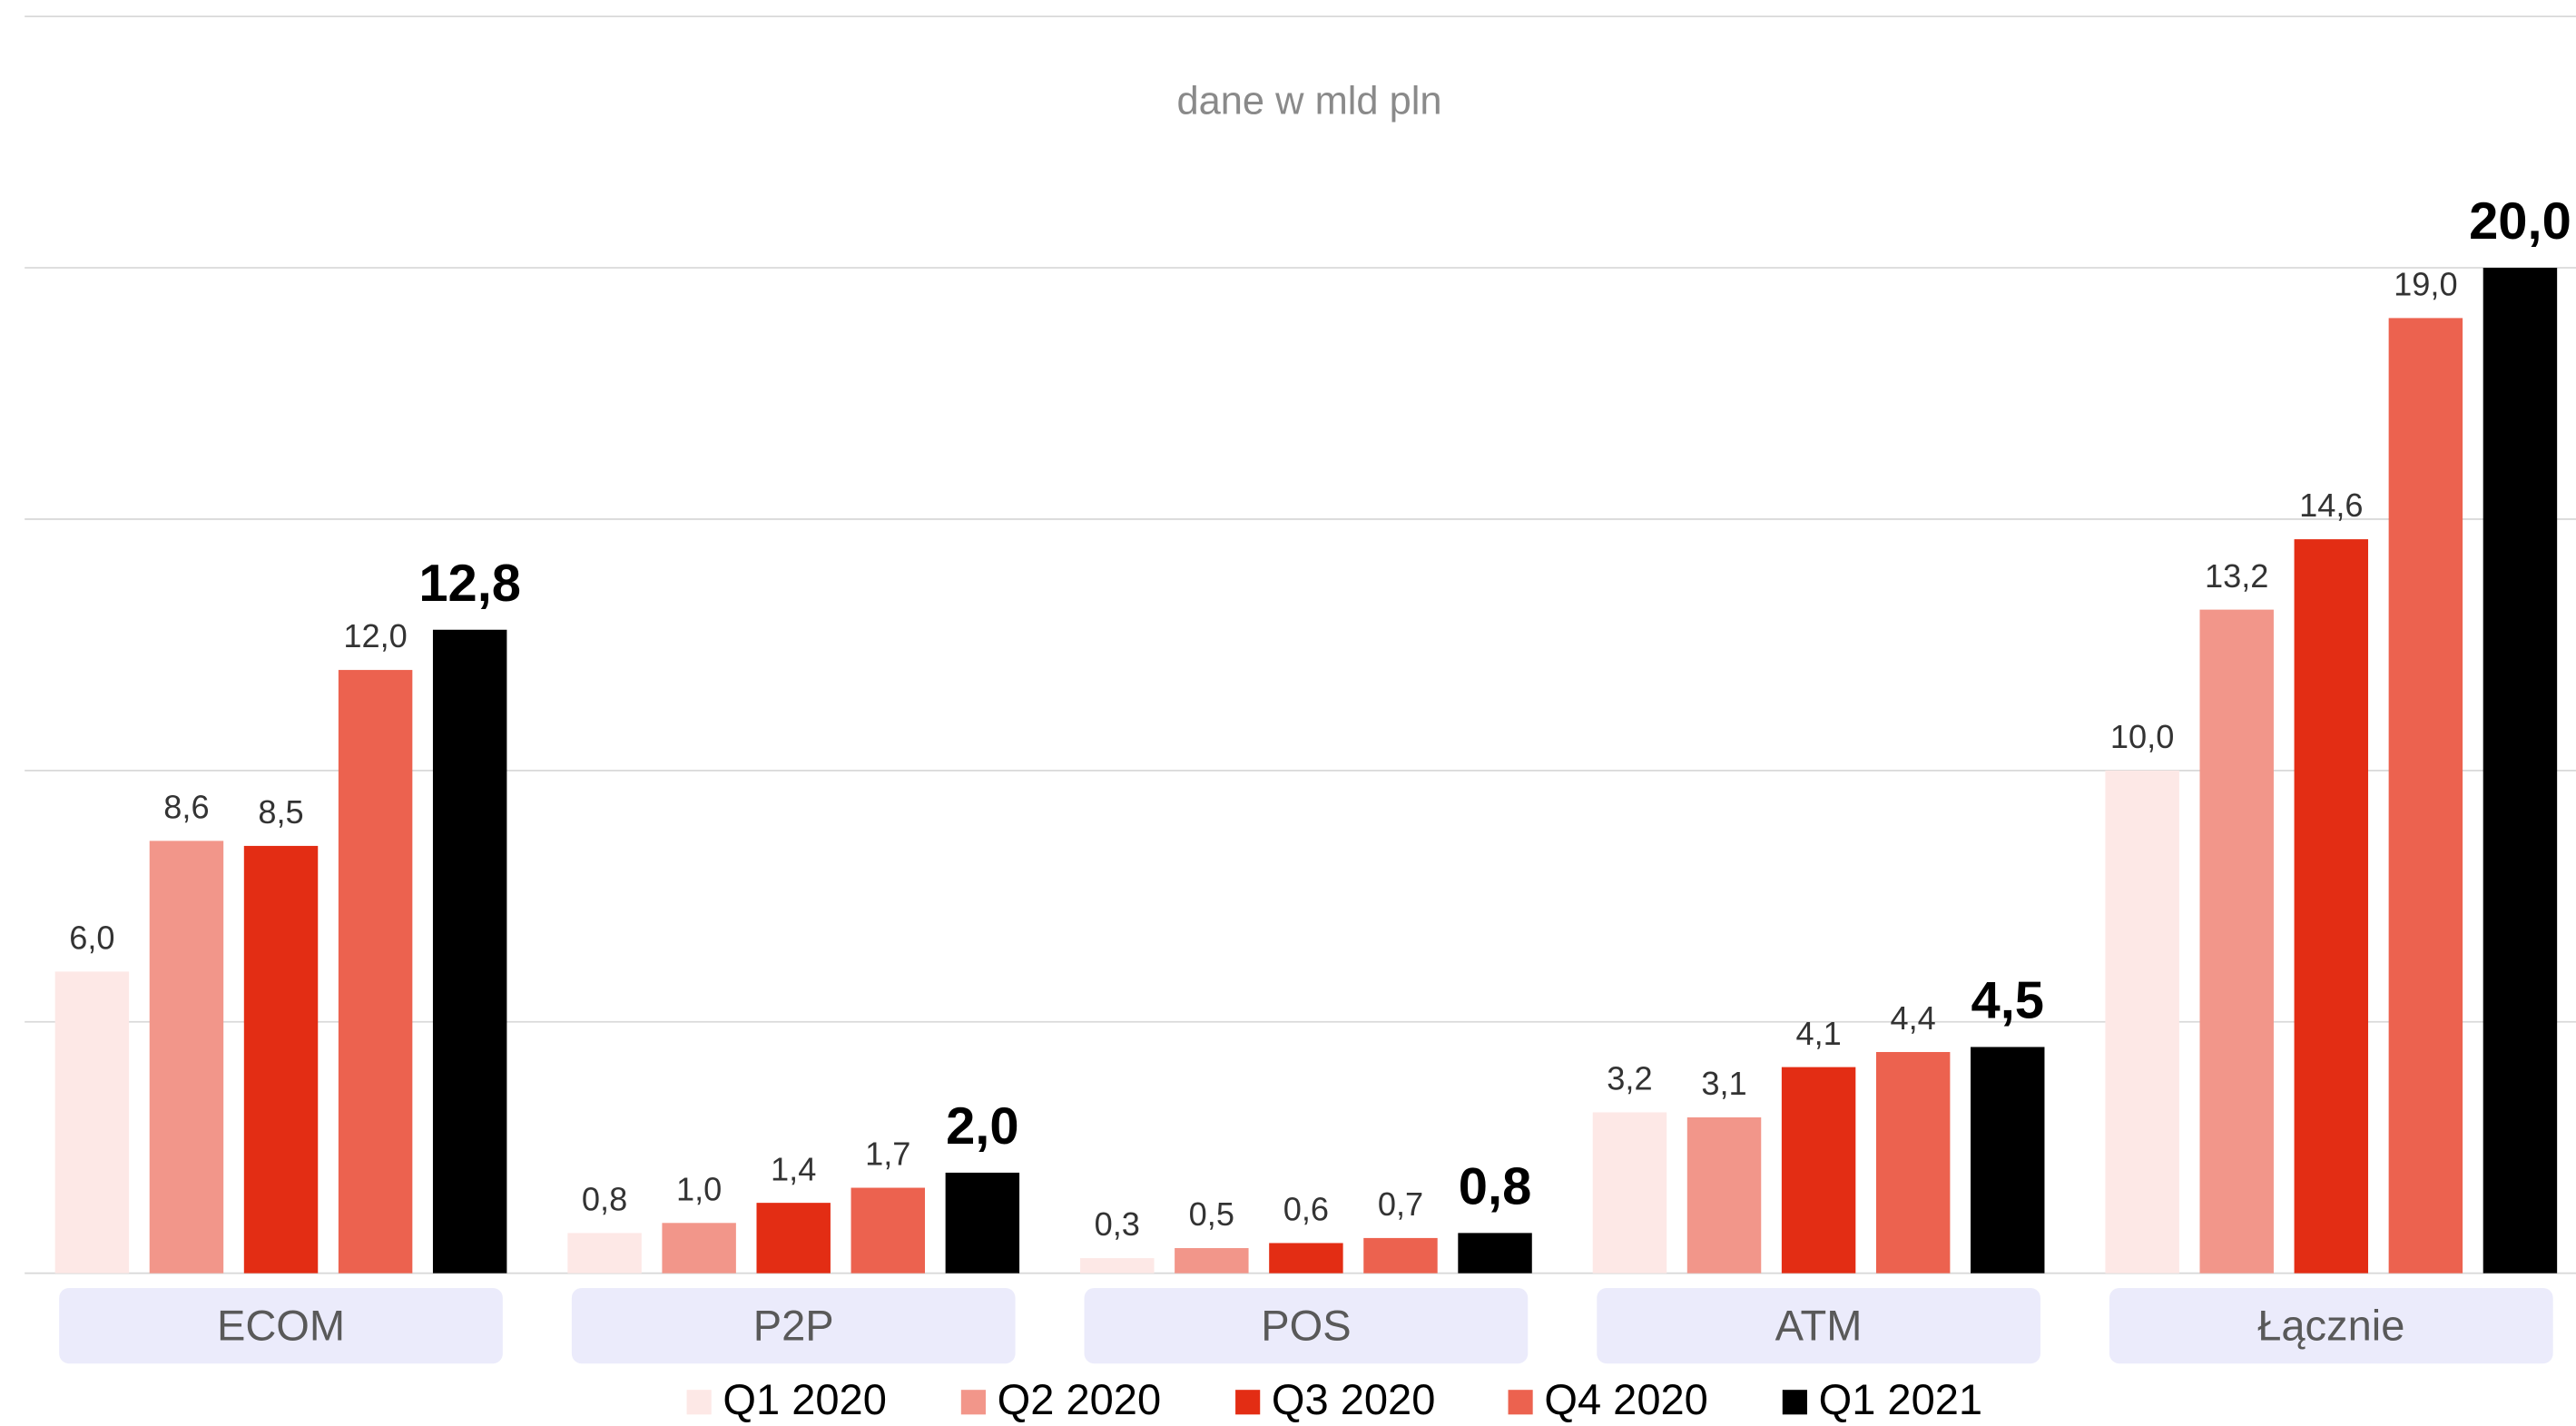  Describe the element at coordinates (1354, 1399) in the screenshot. I see `legend-label: Q3 2020` at that location.